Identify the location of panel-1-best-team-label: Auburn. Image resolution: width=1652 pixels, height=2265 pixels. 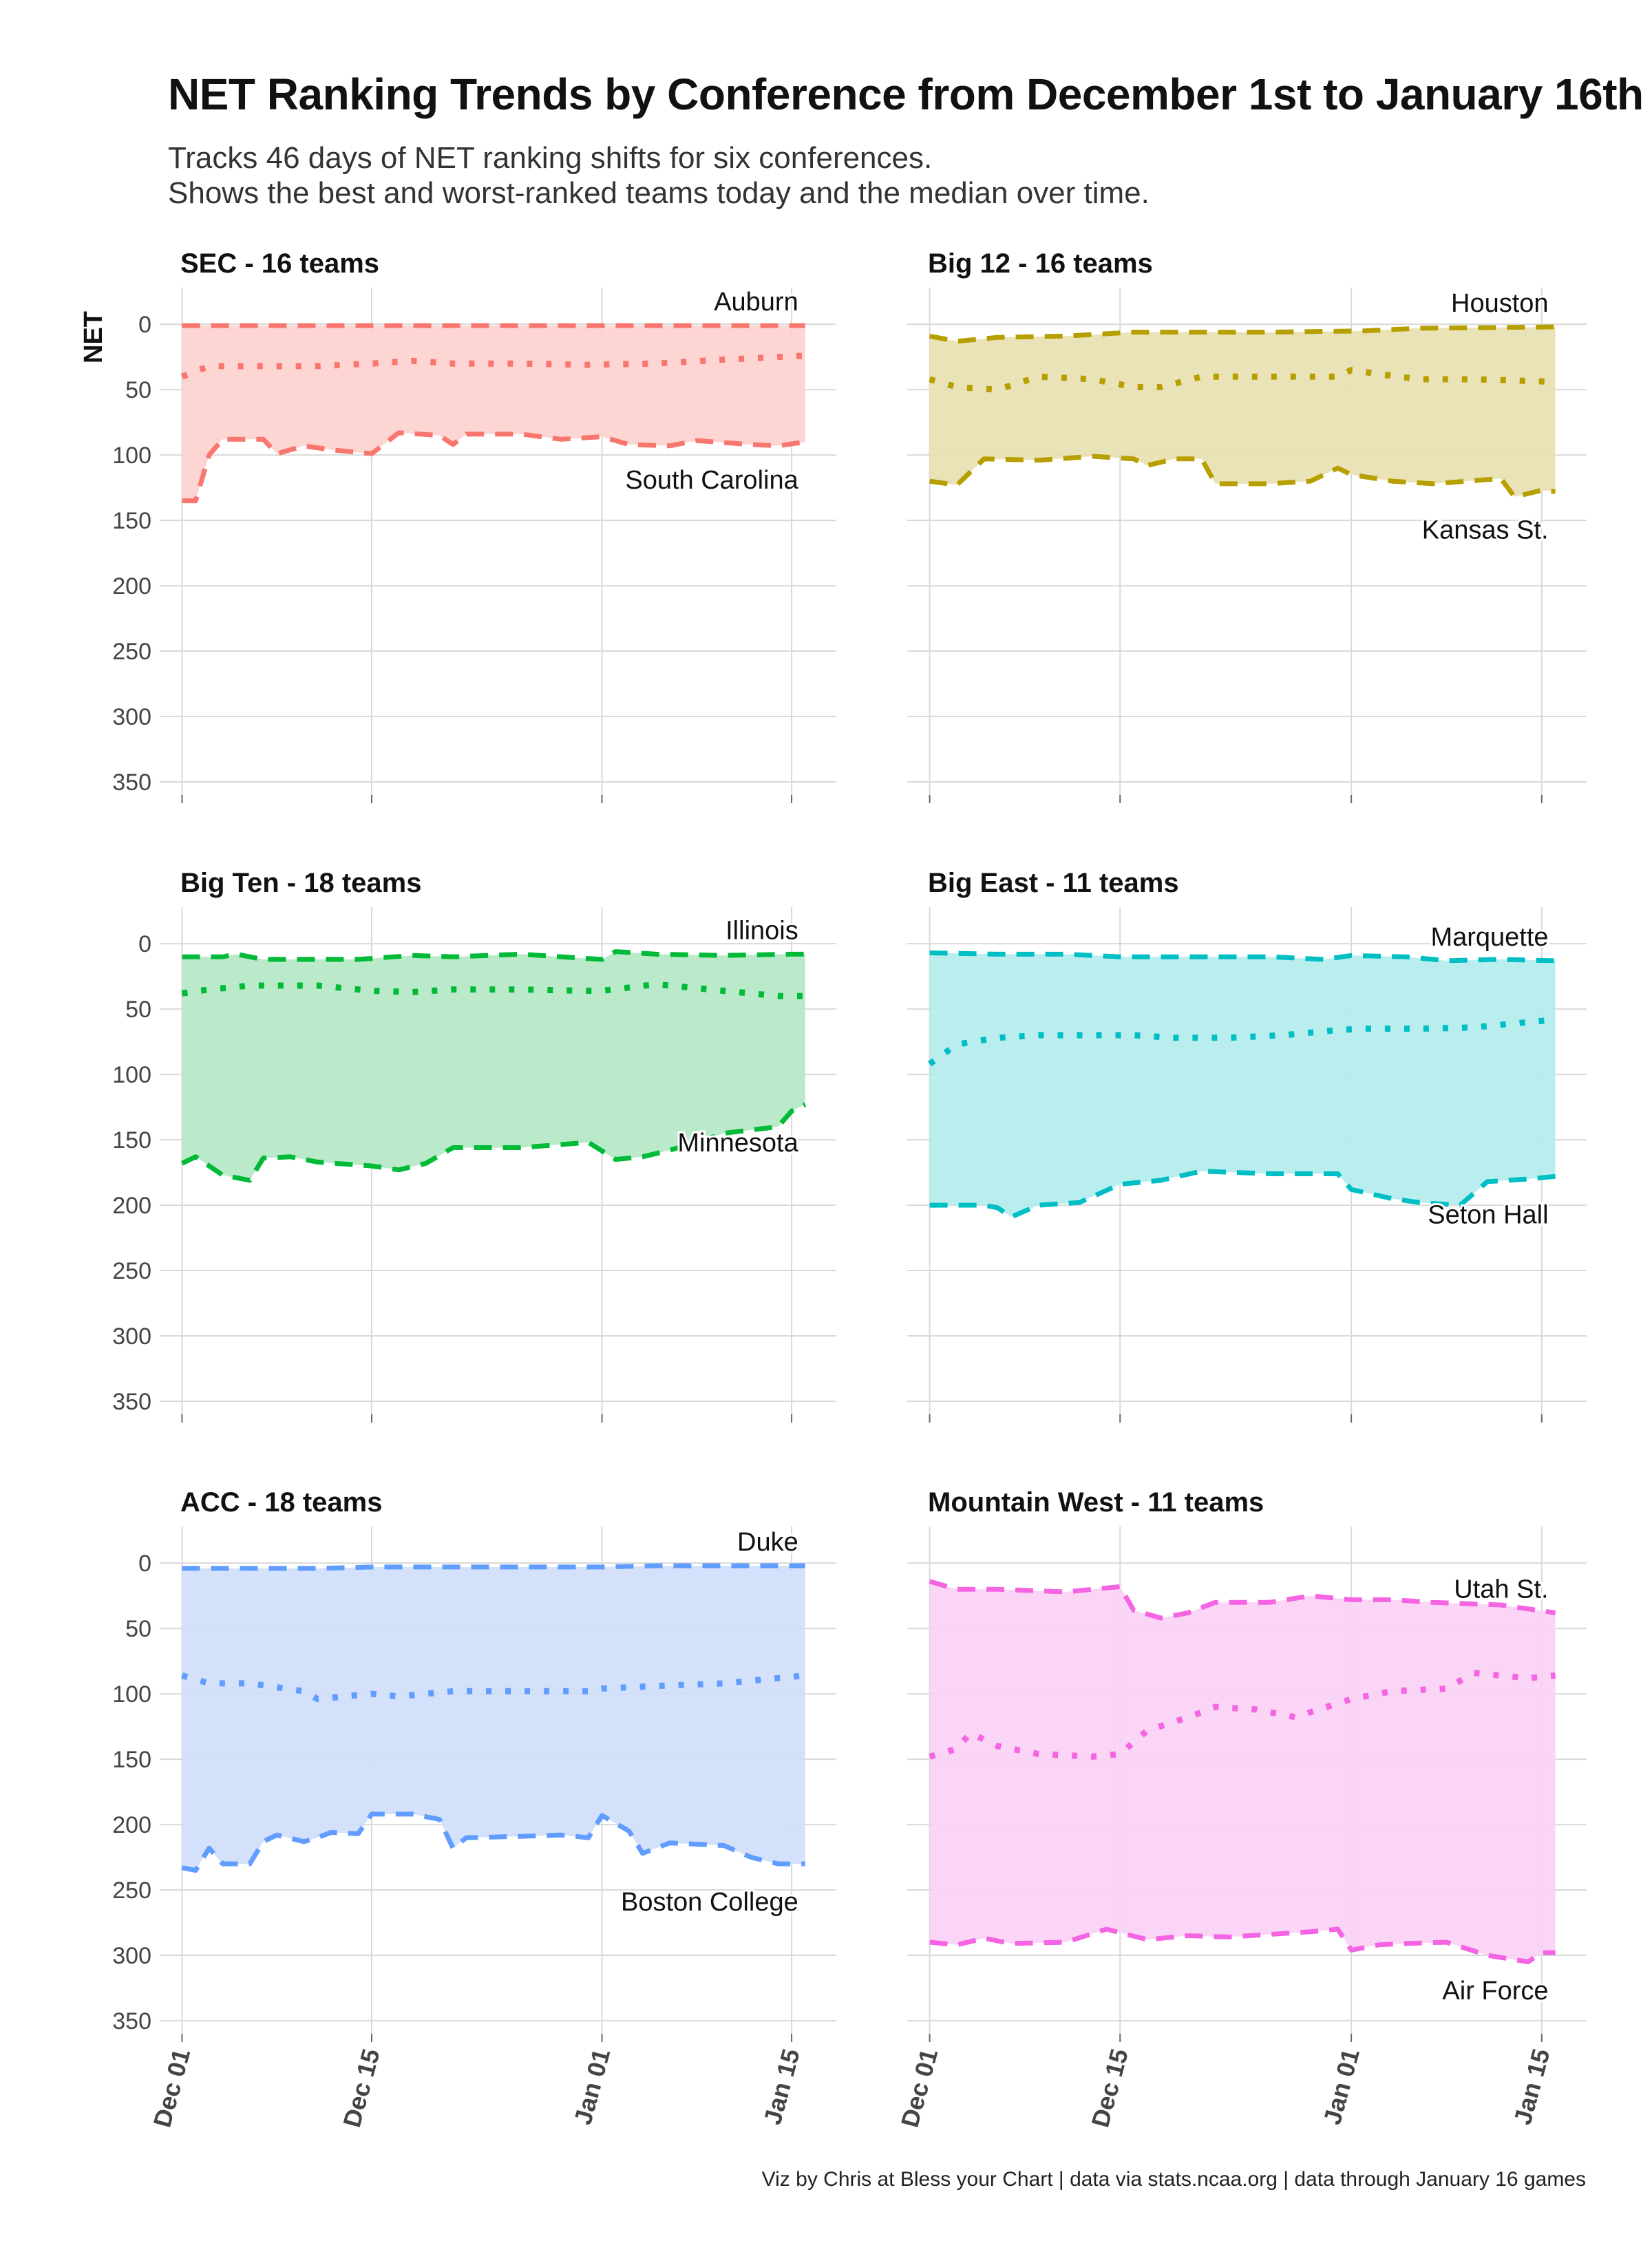
(756, 302).